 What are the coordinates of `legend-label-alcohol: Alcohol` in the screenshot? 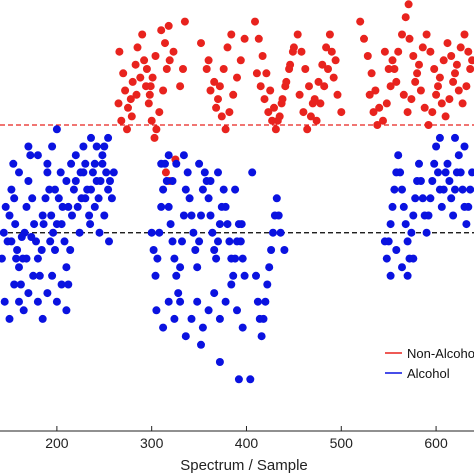 It's located at (428, 373).